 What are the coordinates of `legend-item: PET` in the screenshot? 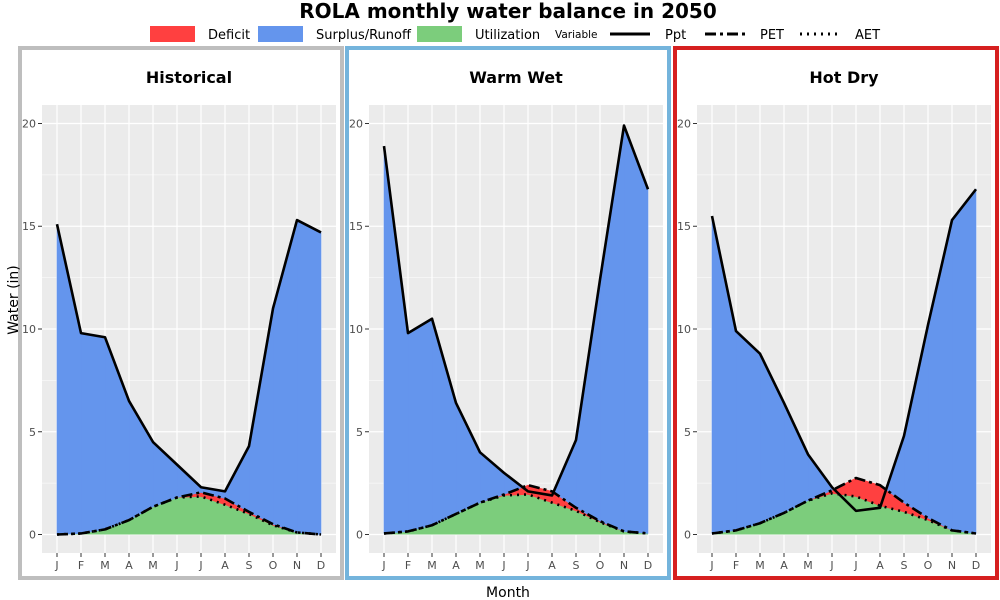 It's located at (744, 35).